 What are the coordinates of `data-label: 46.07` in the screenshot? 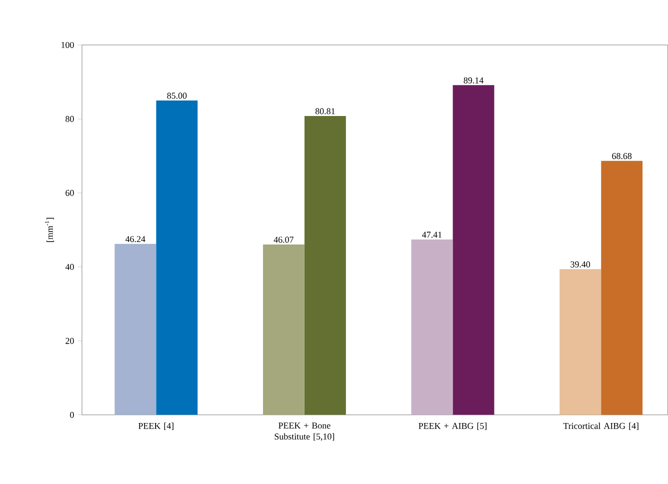 It's located at (284, 239).